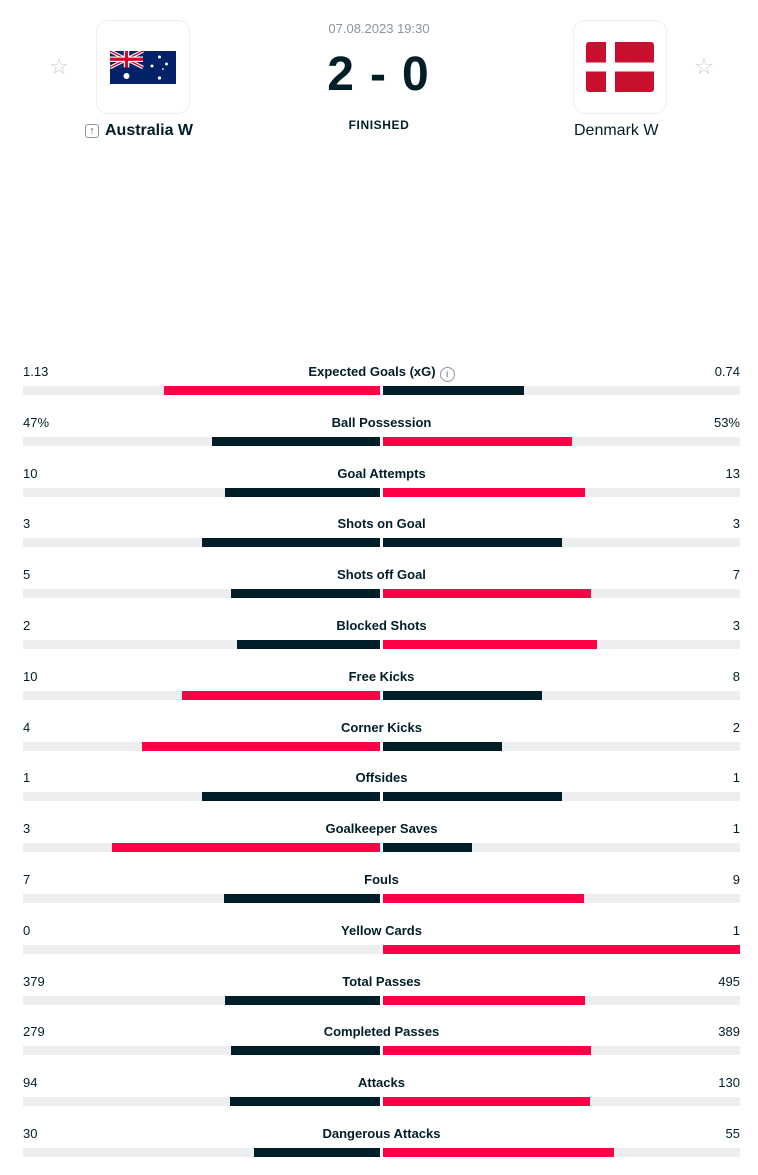  What do you see at coordinates (381, 1047) in the screenshot?
I see `stat-row: 279 Completed Passes 389` at bounding box center [381, 1047].